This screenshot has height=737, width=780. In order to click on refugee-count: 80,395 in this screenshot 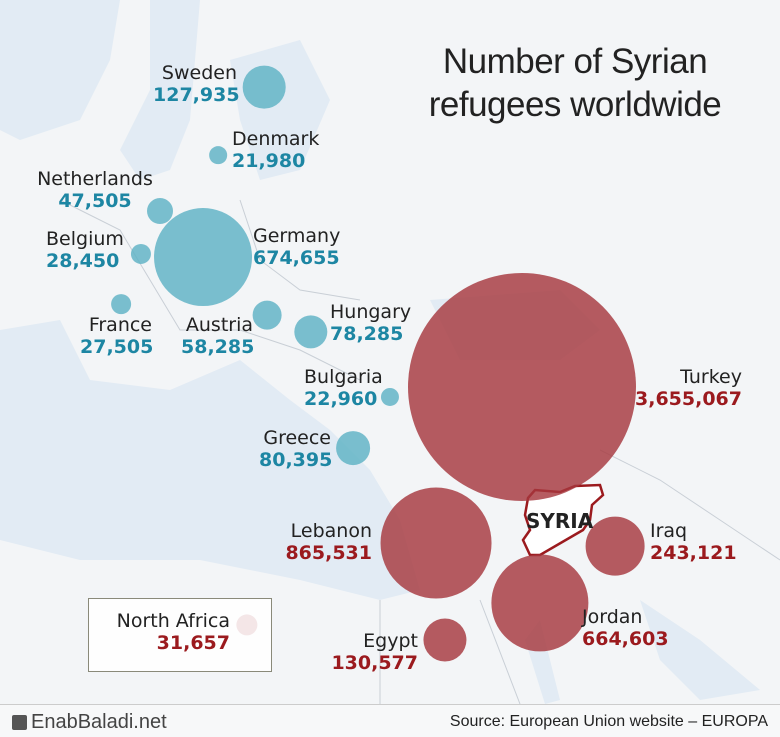, I will do `click(296, 460)`.